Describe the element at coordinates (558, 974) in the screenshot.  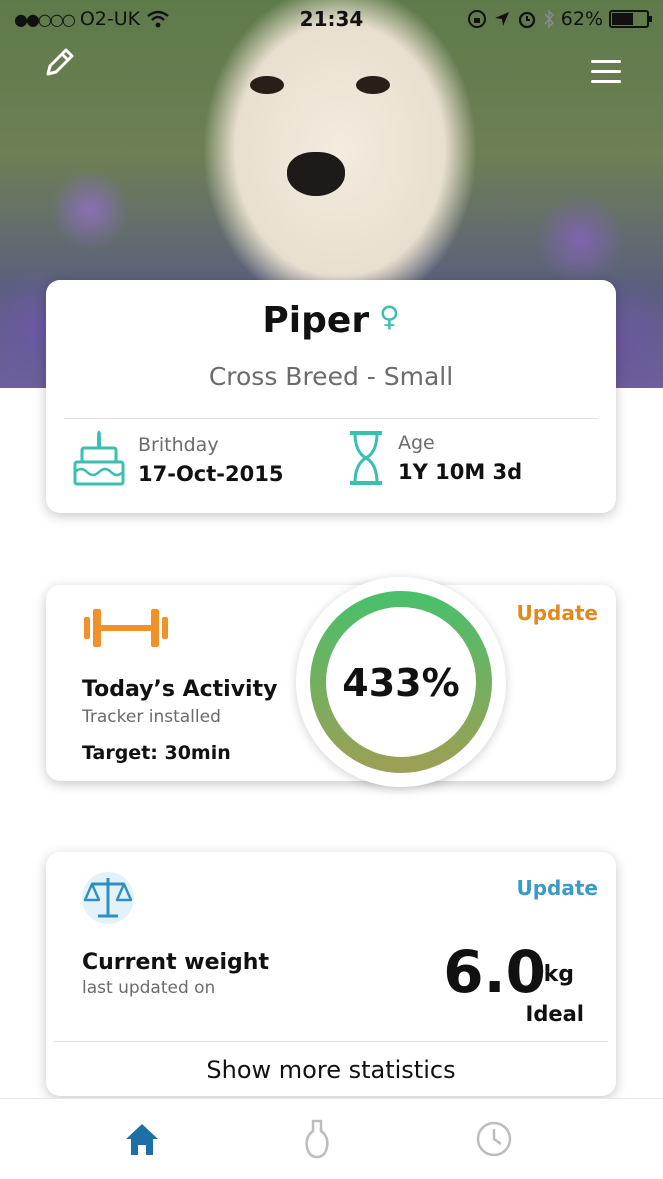
I see `weight-unit: kg` at that location.